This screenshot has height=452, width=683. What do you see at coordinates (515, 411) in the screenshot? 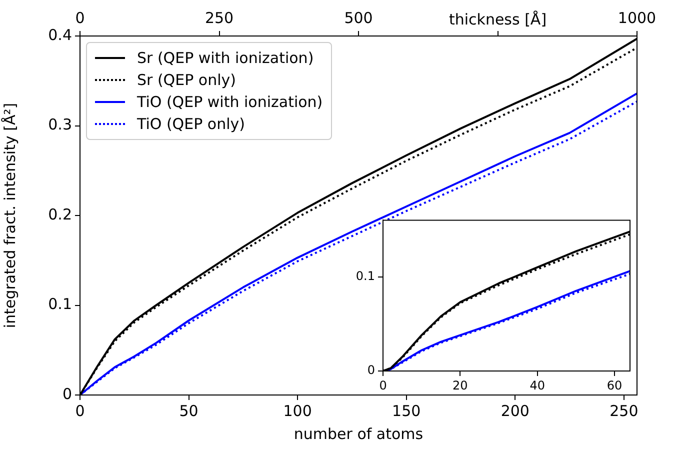
I see `x-tick-label: 200` at bounding box center [515, 411].